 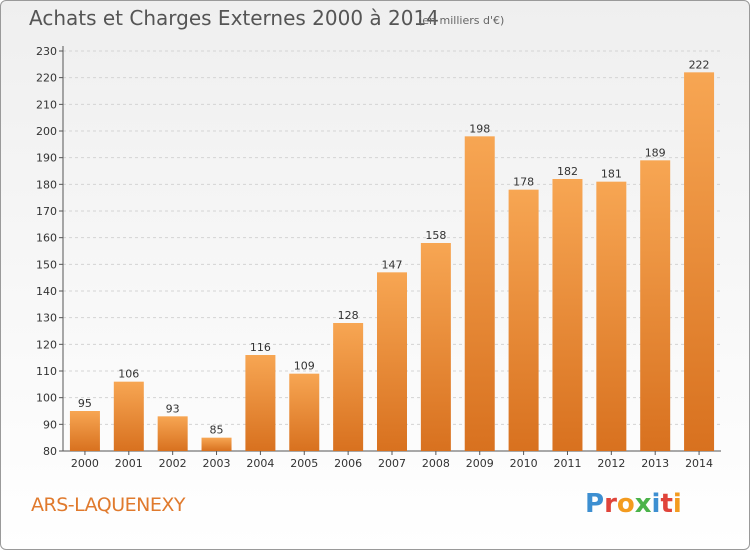 I want to click on bar-2009, so click(x=479, y=294).